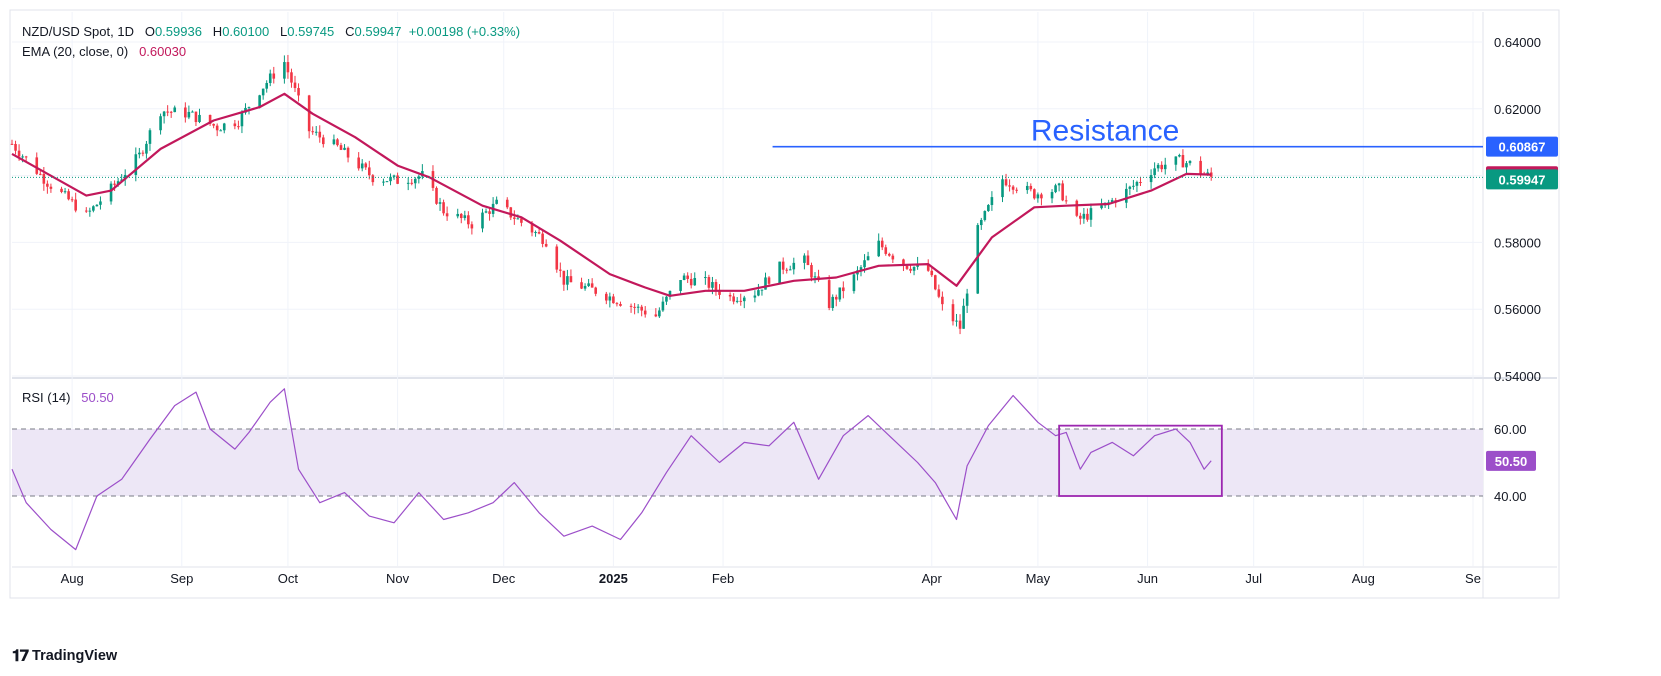  I want to click on ema-legend: EMA (20, close, 0) 0.60030, so click(104, 51).